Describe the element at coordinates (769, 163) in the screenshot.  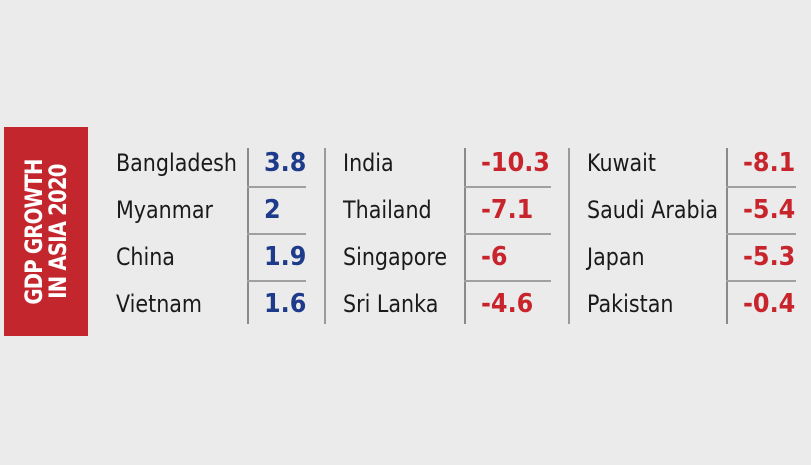
I see `growth-value: -8.1` at that location.